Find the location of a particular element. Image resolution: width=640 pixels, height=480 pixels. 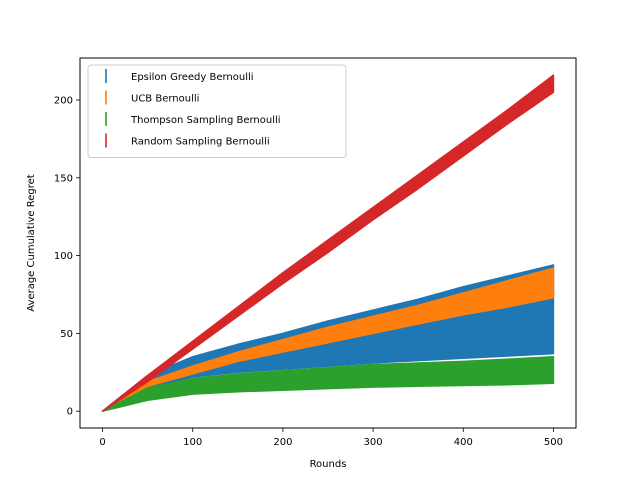

x-tick-label: 0 is located at coordinates (102, 442).